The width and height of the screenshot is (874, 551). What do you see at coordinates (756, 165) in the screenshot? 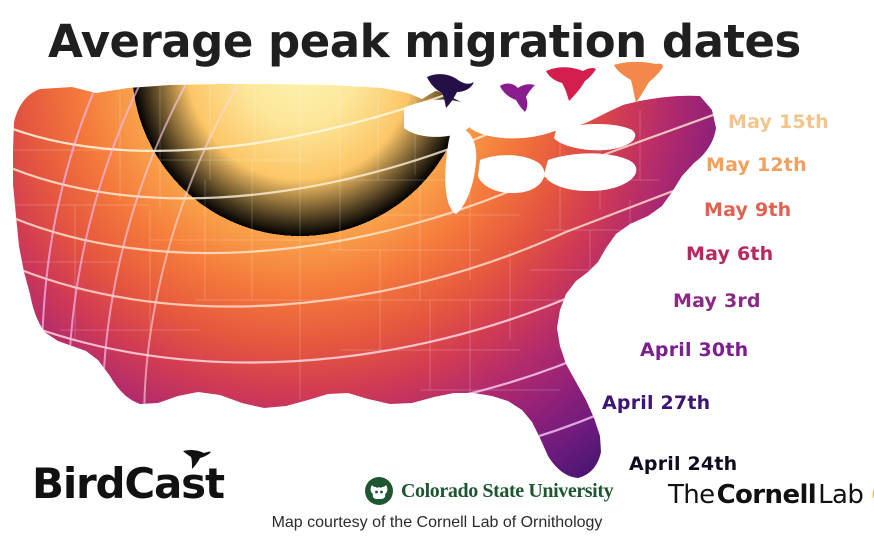
I see `contour-label-may-12: May 12th` at bounding box center [756, 165].